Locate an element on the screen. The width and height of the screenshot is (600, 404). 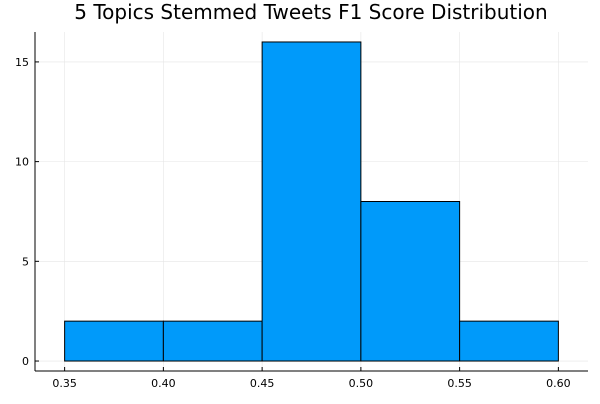
y-tick-label: 0 is located at coordinates (25, 361).